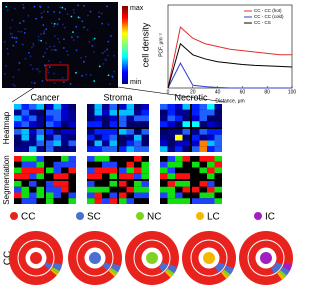  I want to click on row-label: Segmentation, so click(6, 179).